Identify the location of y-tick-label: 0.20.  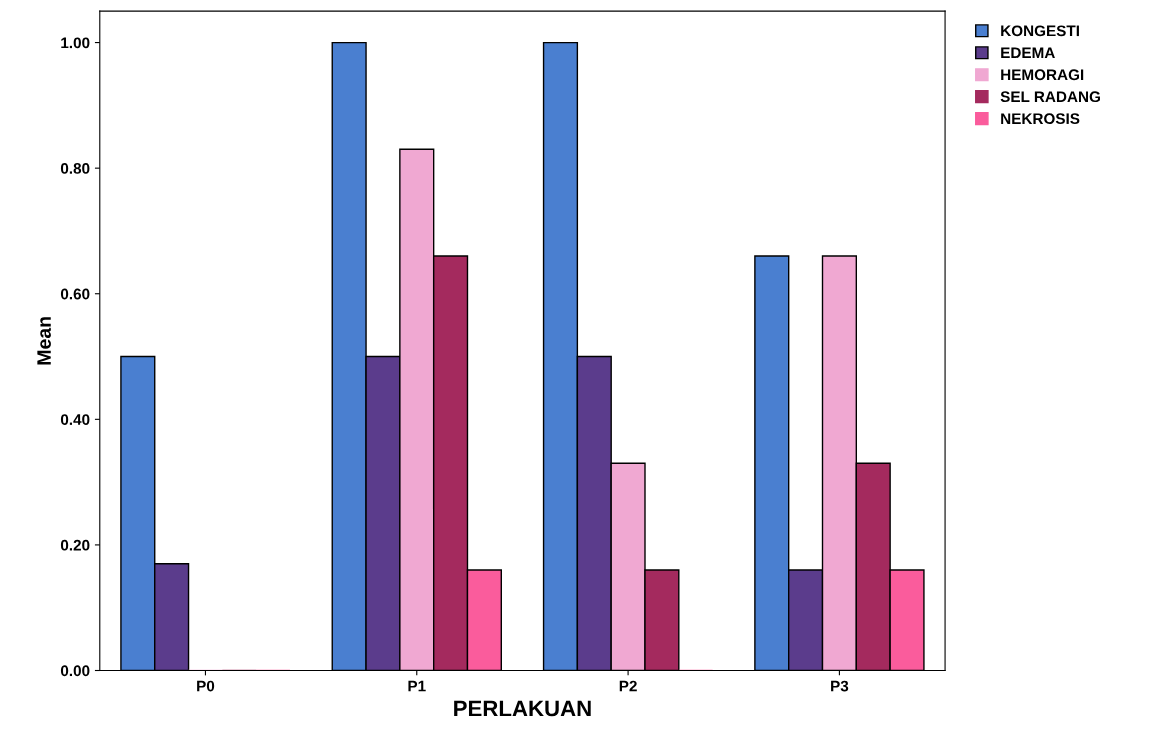
(75, 545).